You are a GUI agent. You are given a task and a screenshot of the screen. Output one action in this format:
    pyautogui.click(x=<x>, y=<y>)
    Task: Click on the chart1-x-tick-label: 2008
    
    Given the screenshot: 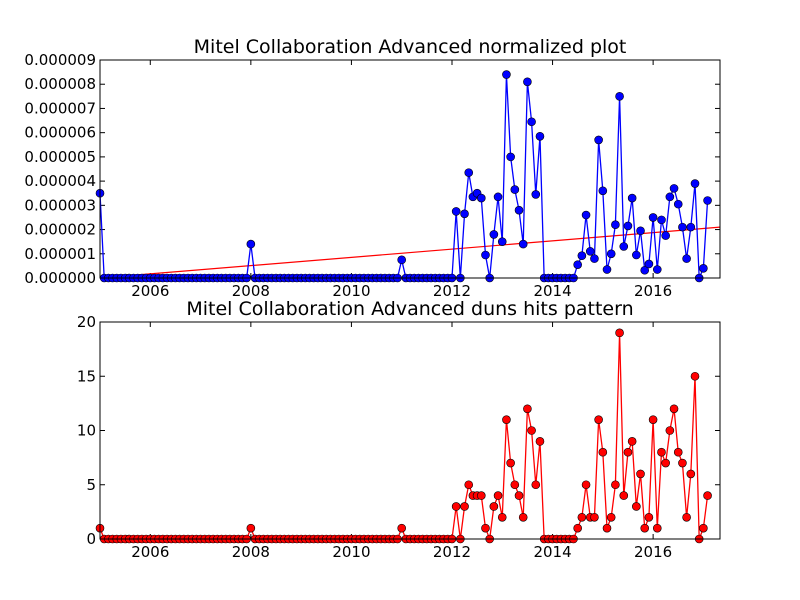 What is the action you would take?
    pyautogui.click(x=251, y=291)
    